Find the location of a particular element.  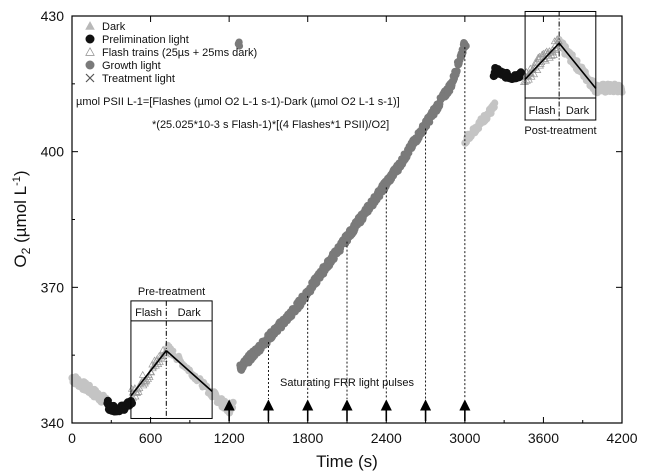

legend-label: Prelimination light is located at coordinates (145, 40).